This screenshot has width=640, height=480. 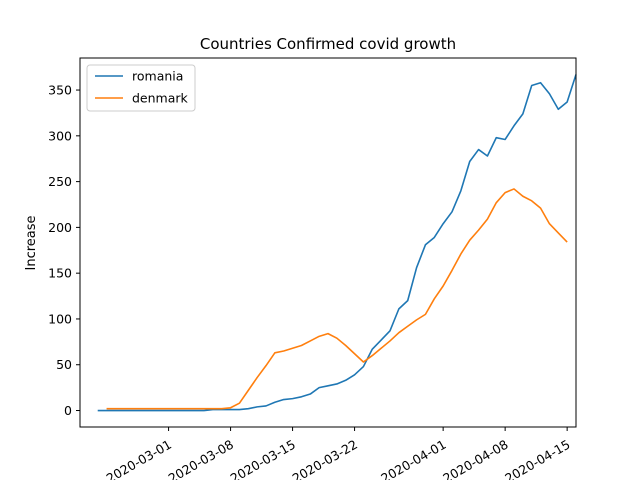 What do you see at coordinates (60, 273) in the screenshot?
I see `y-tick-label: 150` at bounding box center [60, 273].